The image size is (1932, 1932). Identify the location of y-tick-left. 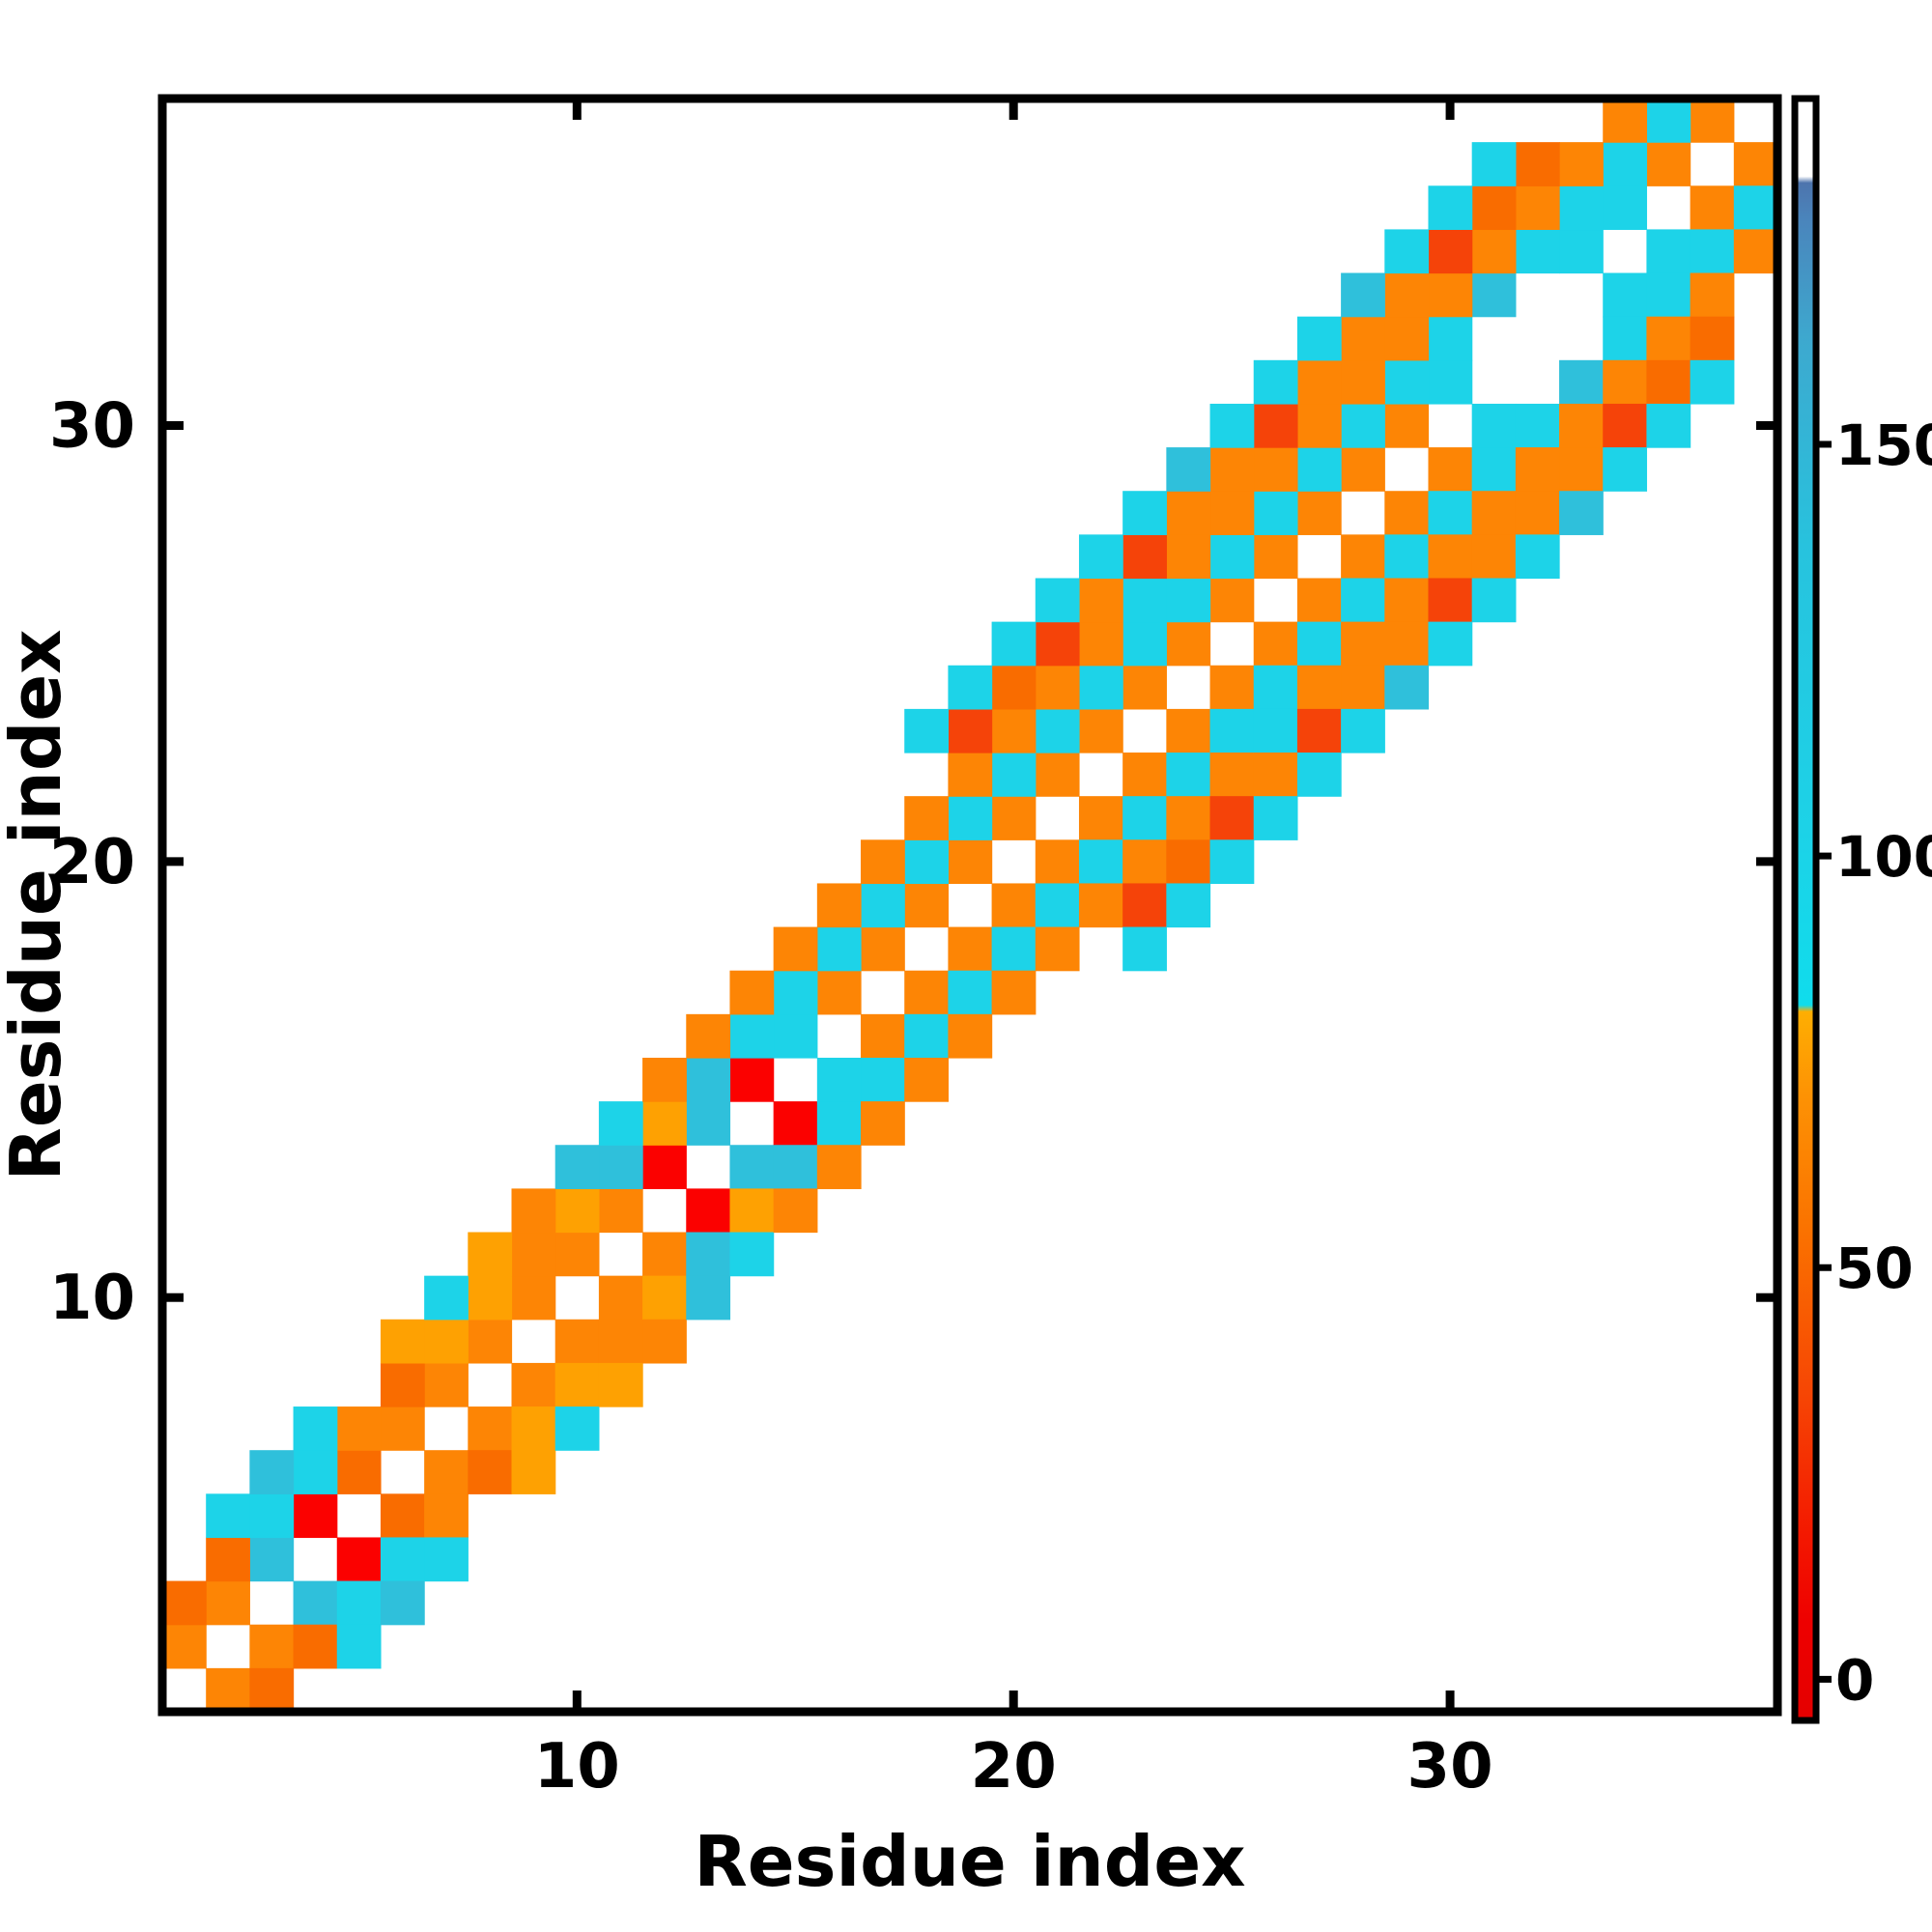
(173, 1297).